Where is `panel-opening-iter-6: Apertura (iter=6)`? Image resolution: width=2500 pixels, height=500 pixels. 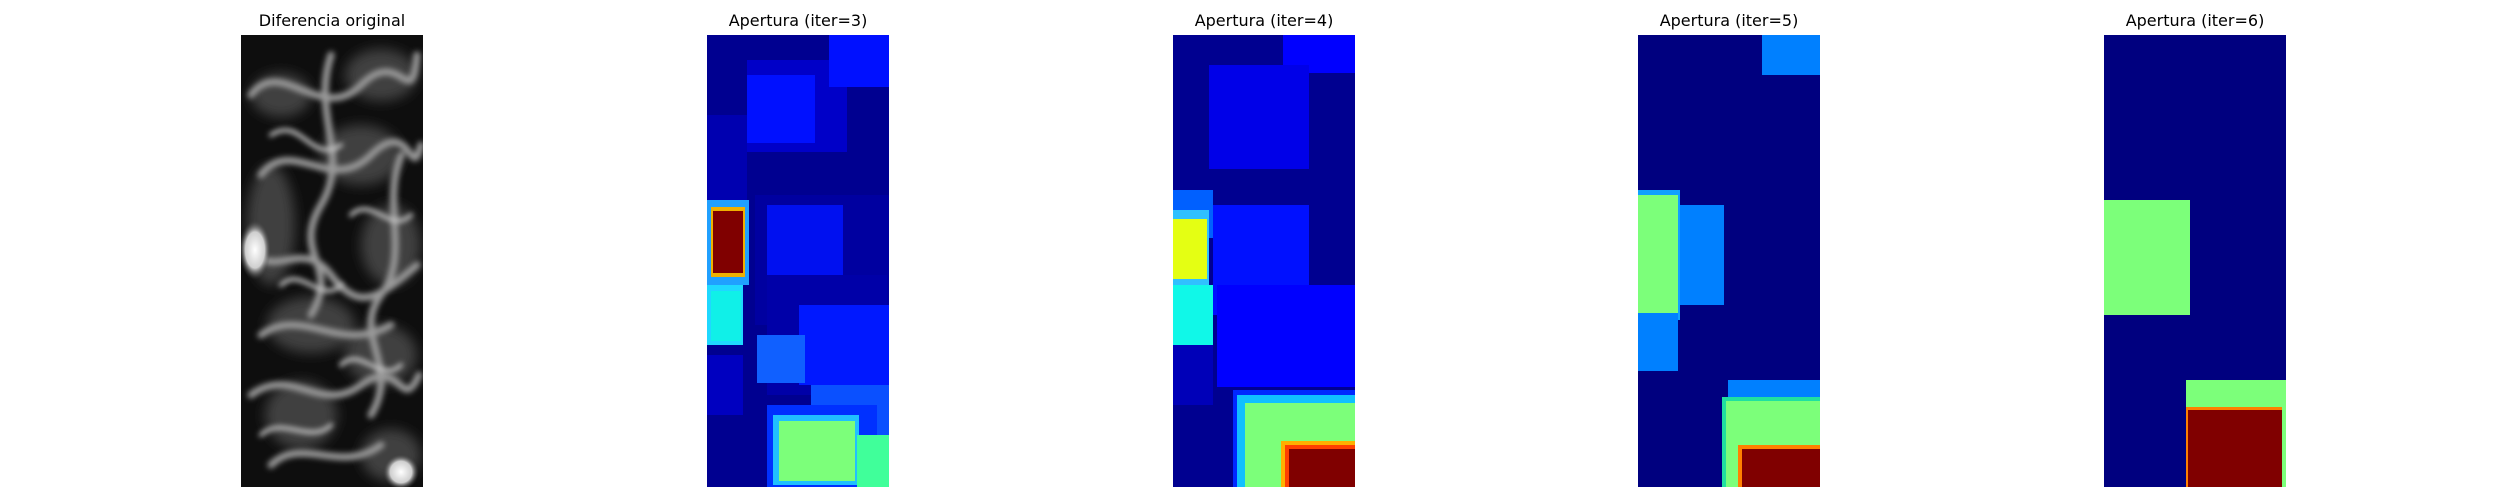 panel-opening-iter-6: Apertura (iter=6) is located at coordinates (2195, 250).